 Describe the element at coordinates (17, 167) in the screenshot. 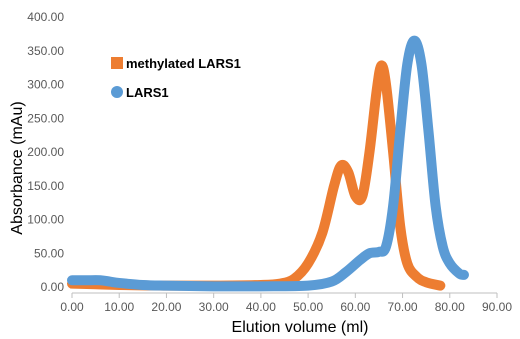

I see `y-axis-title: Absorbance (mAu)` at that location.